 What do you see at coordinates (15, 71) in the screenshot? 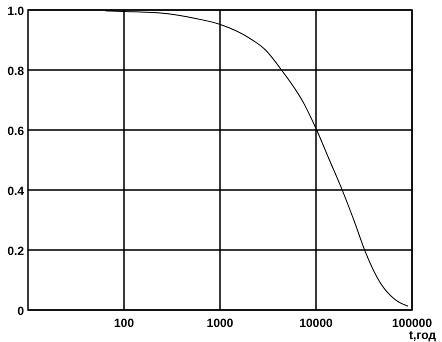
I see `y-tick-label: 0.8` at bounding box center [15, 71].